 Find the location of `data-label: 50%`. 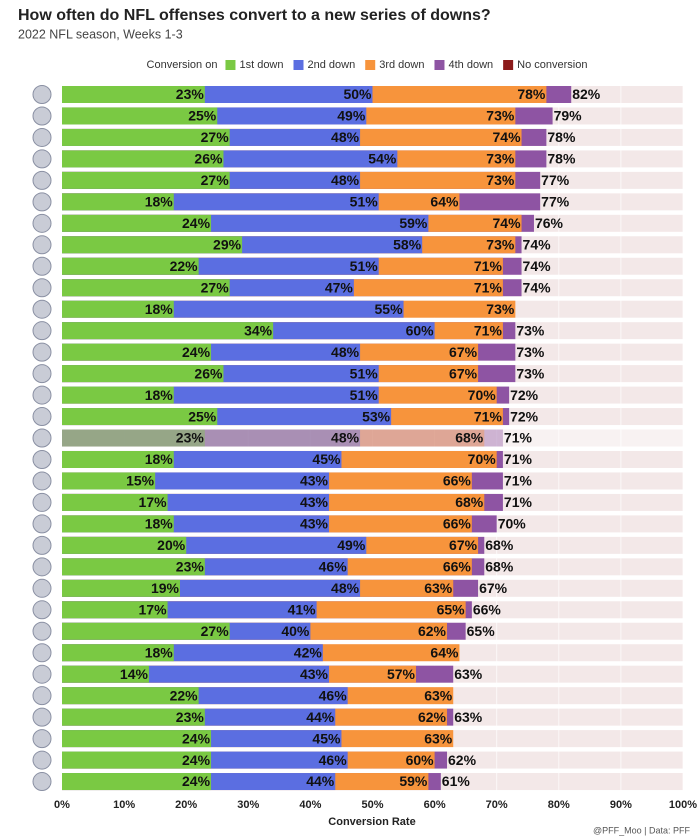

data-label: 50% is located at coordinates (357, 94).